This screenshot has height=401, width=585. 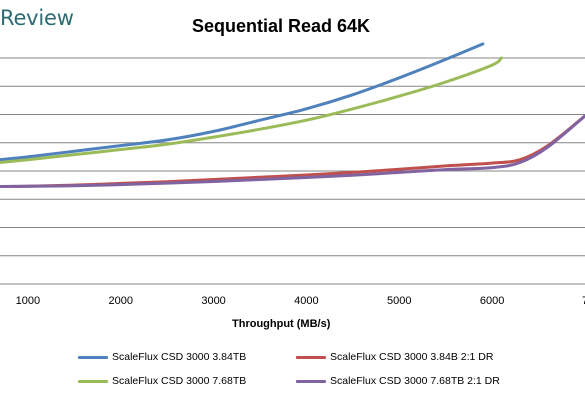 I want to click on legend-label-series-3: ScaleFlux CSD 3000 7.68TB, so click(x=179, y=381).